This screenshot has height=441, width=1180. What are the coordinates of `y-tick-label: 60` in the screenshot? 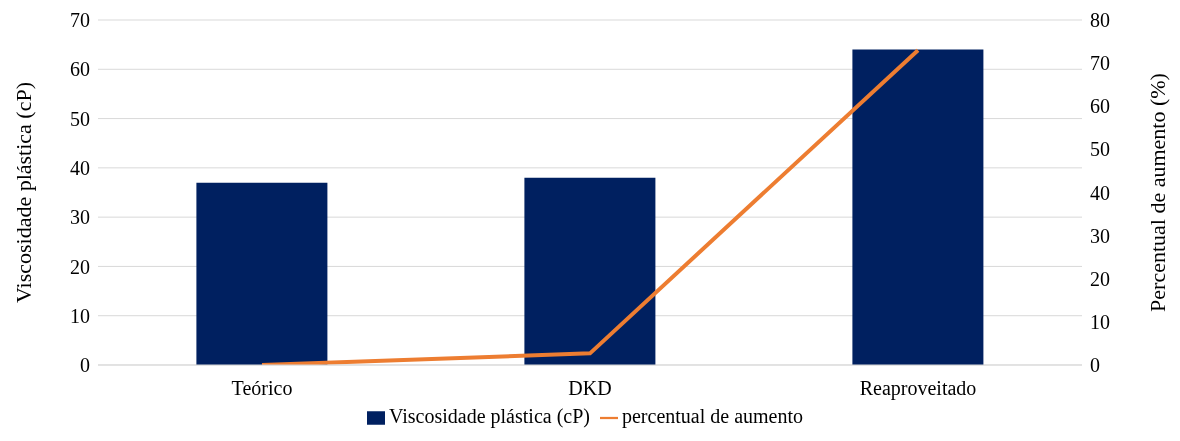 It's located at (80, 69).